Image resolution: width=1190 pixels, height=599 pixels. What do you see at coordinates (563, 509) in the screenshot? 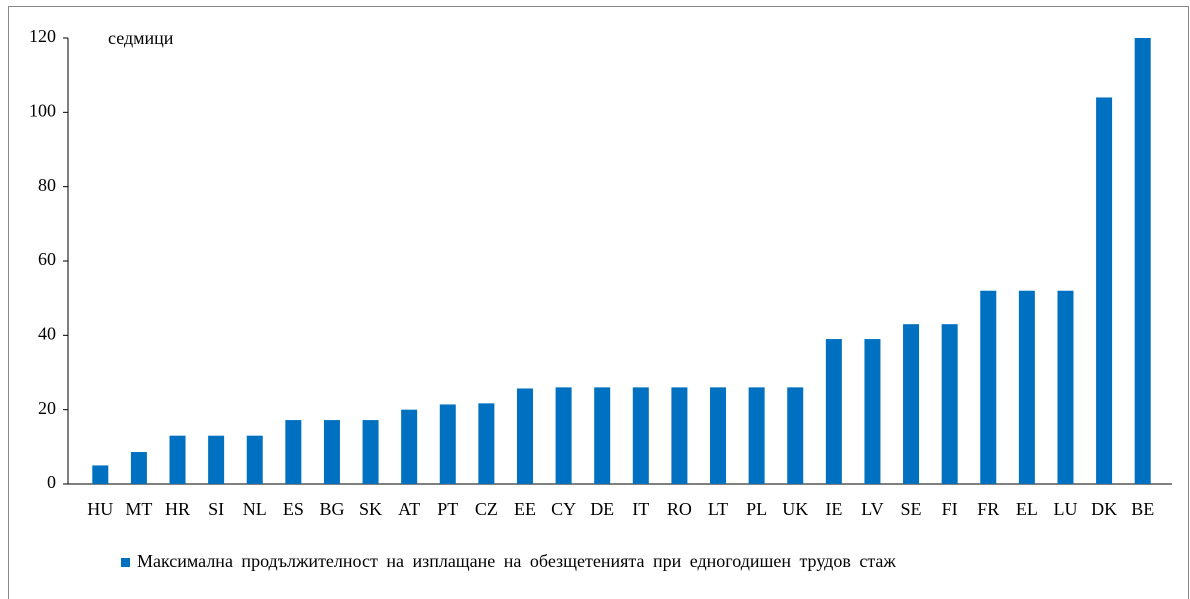
I see `x-tick-label: CY` at bounding box center [563, 509].